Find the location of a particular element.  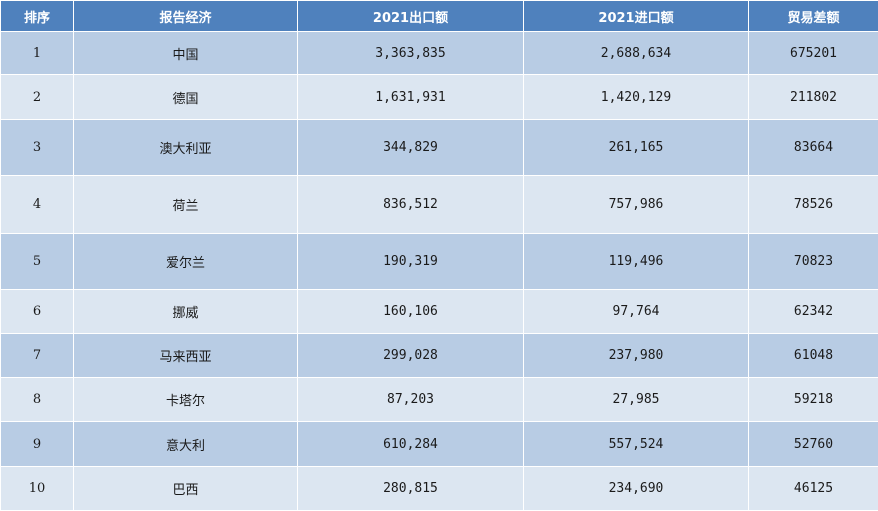

cell-import: 27,985 is located at coordinates (636, 400).